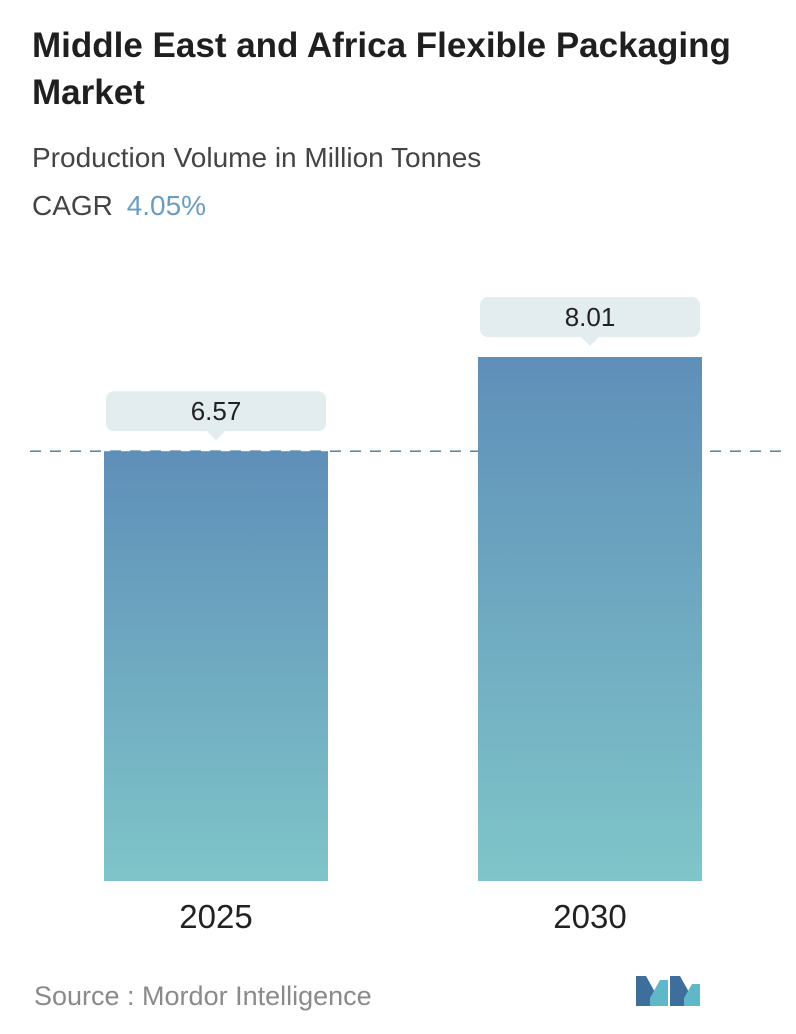 Image resolution: width=796 pixels, height=1034 pixels. I want to click on data-label-text: 8.01, so click(590, 317).